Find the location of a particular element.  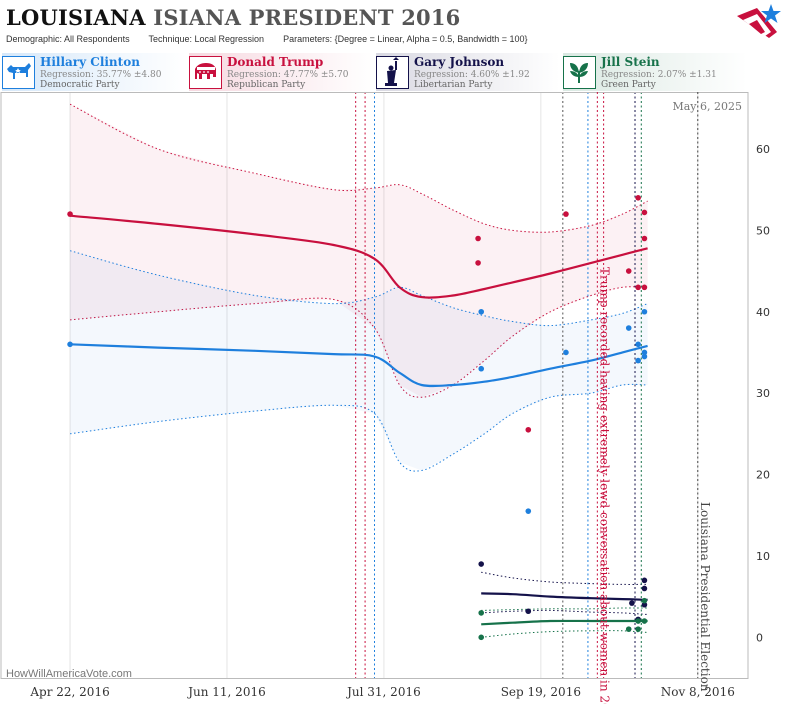

x-tick-label: Jul 31, 2016 is located at coordinates (383, 692).